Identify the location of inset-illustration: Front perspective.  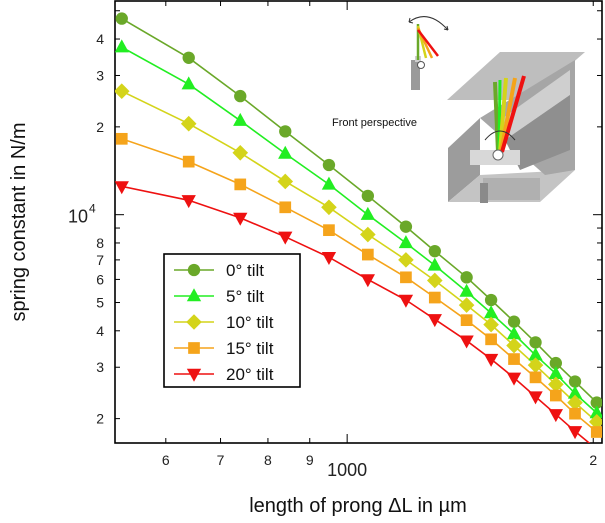
(458, 109).